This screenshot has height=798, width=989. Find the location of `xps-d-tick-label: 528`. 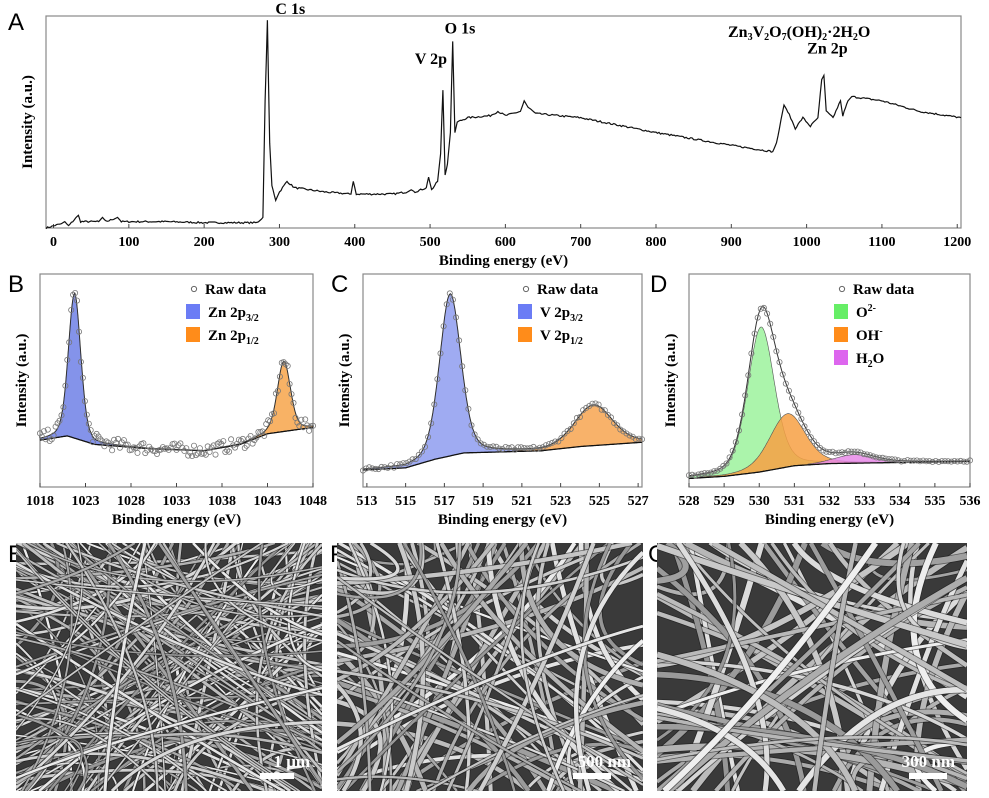

xps-d-tick-label: 528 is located at coordinates (689, 501).